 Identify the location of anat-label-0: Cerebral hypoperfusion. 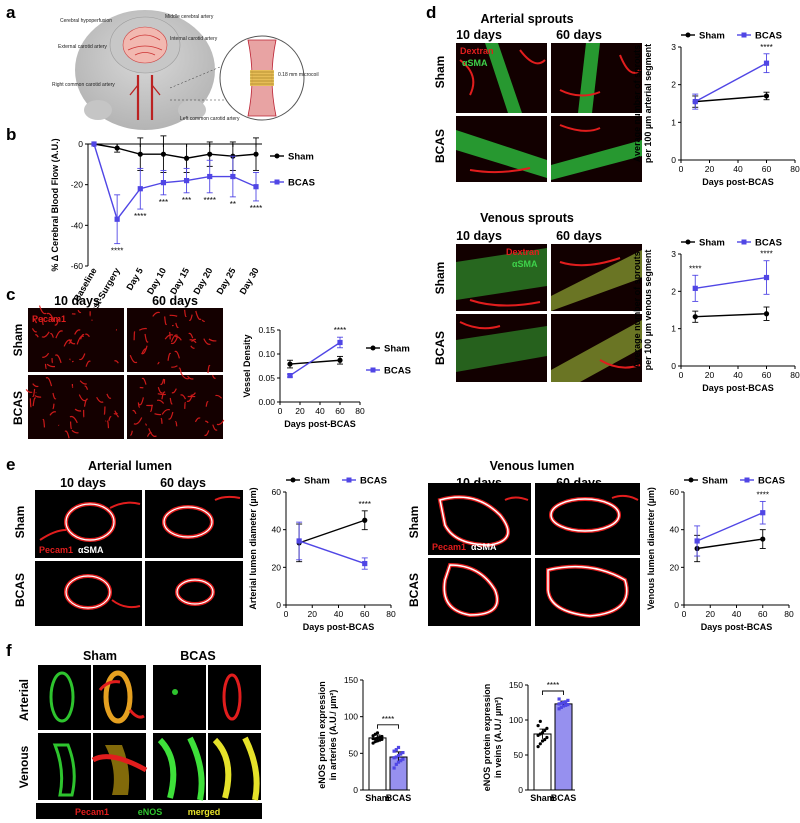
(86, 21).